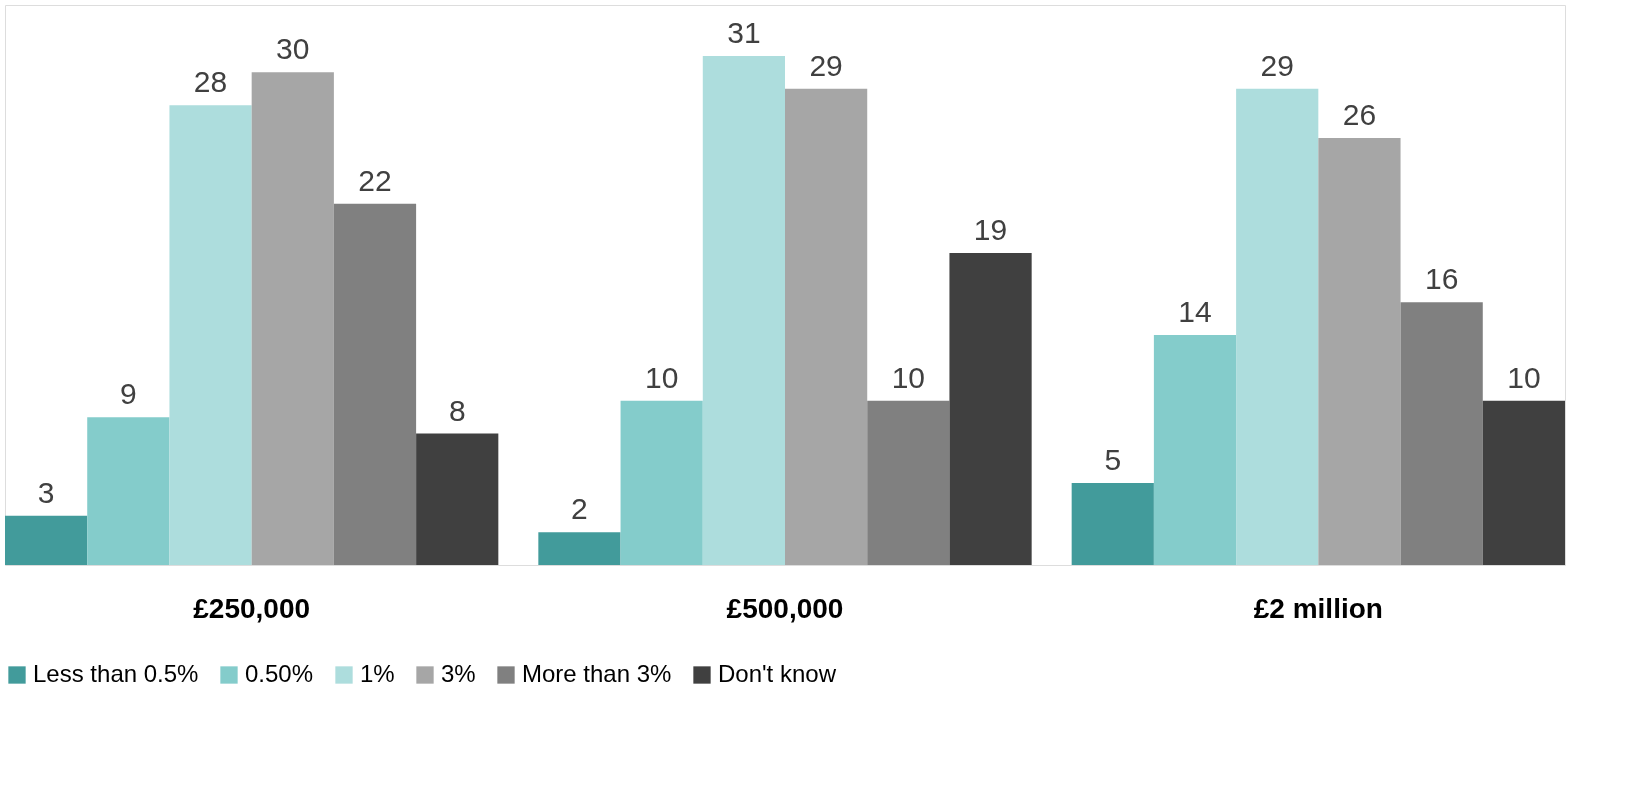 This screenshot has width=1634, height=788. What do you see at coordinates (990, 229) in the screenshot?
I see `data-label: 19` at bounding box center [990, 229].